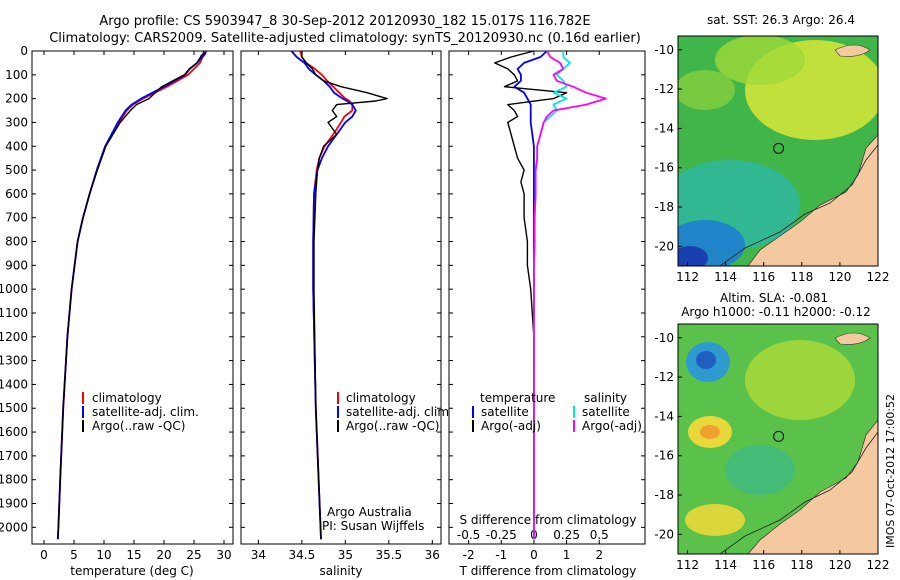  Describe the element at coordinates (852, 50) in the screenshot. I see `sst-island` at that location.